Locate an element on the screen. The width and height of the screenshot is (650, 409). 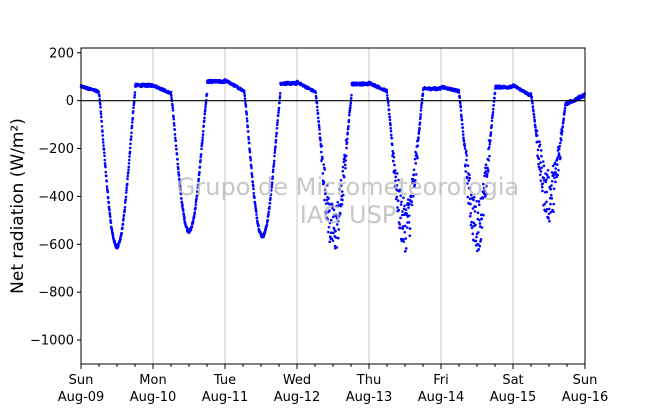
y-tick-label: −400 is located at coordinates (56, 197).